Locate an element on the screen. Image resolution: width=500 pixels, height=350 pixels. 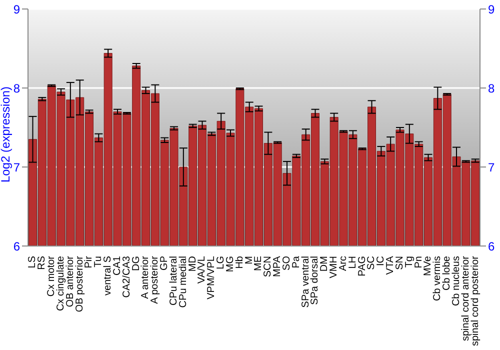
x-tick-label: Cb vermis is located at coordinates (438, 279).